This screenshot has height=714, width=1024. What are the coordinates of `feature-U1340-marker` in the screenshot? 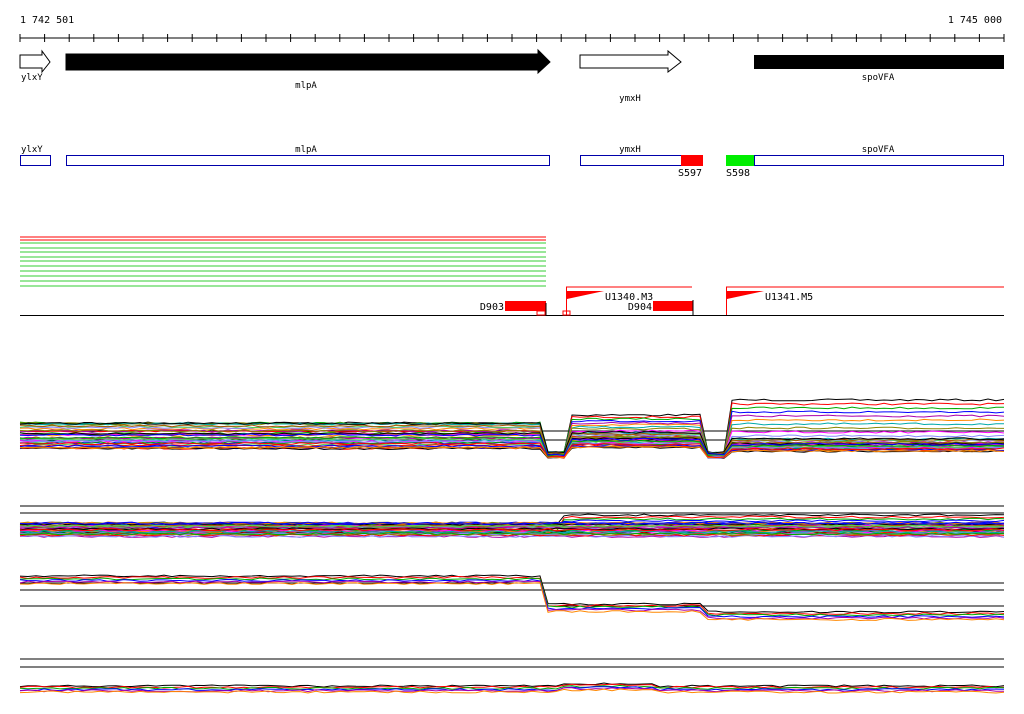 It's located at (566, 313).